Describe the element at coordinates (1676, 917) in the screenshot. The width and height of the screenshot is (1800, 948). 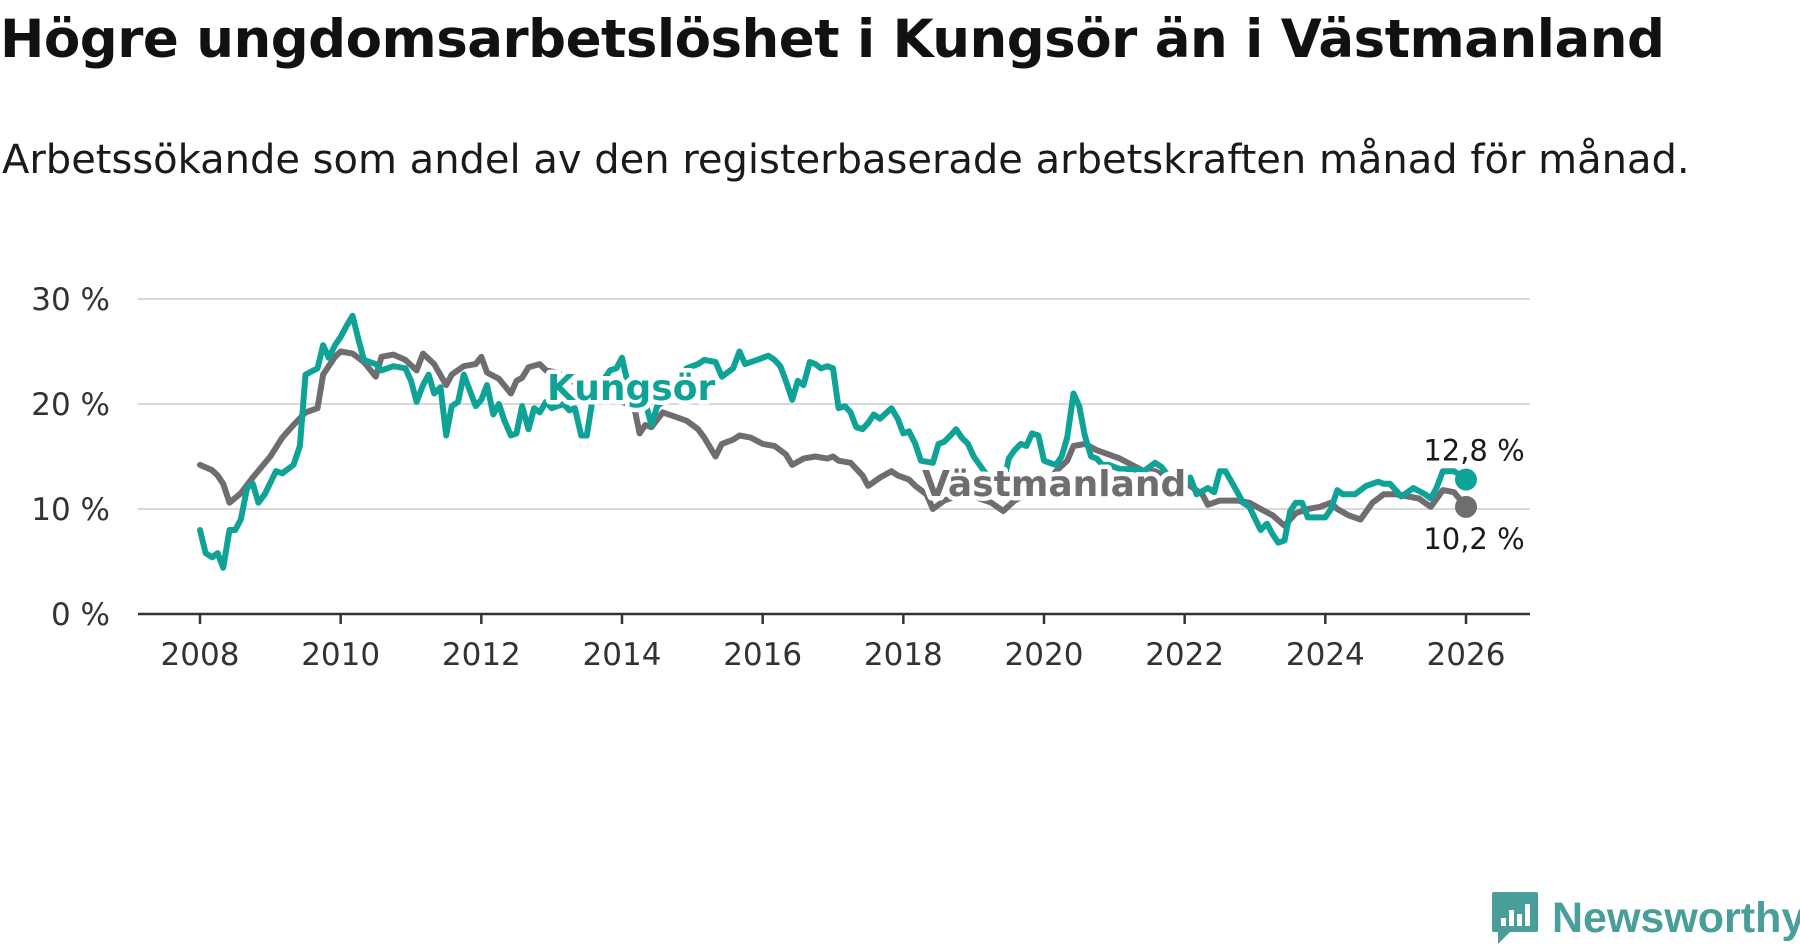
I see `brand-name: Newsworthy` at that location.